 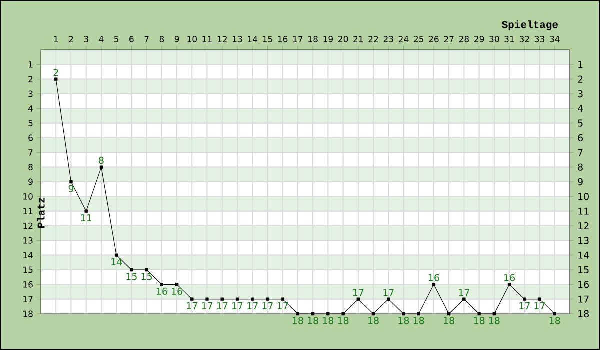 What do you see at coordinates (530, 25) in the screenshot?
I see `x-axis-title: Spieltage` at bounding box center [530, 25].